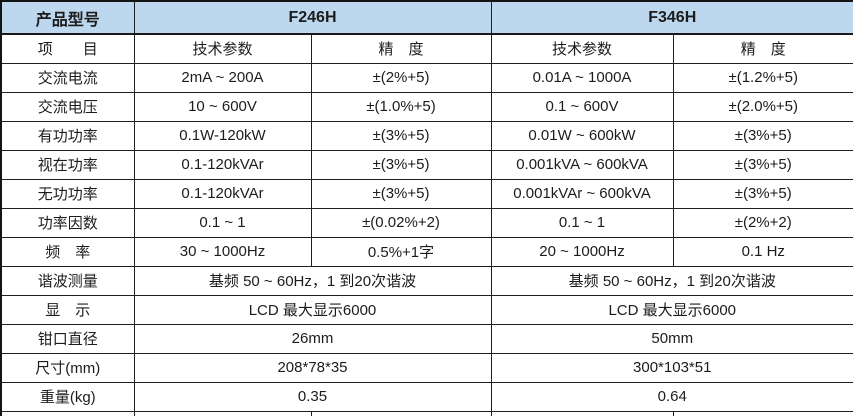  What do you see at coordinates (67, 338) in the screenshot?
I see `row-label: 钳口直径` at bounding box center [67, 338].